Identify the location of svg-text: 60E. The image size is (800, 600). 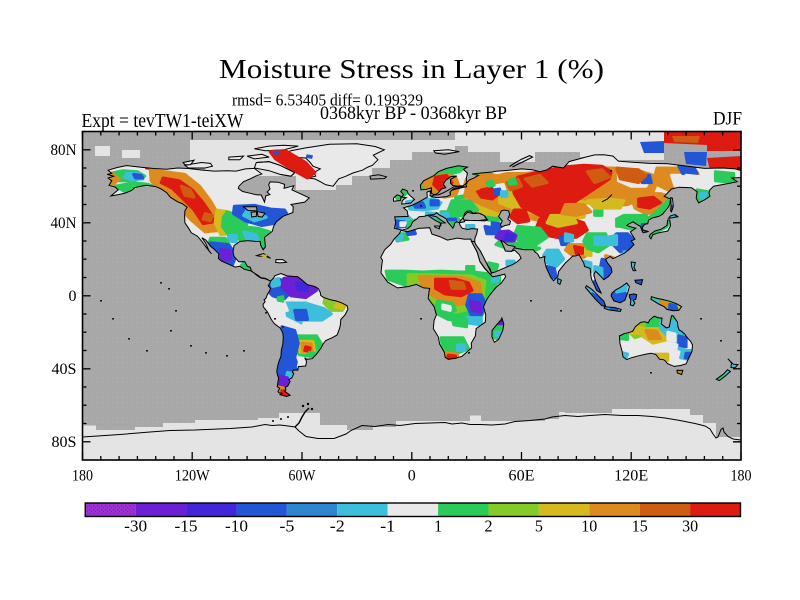
(522, 476).